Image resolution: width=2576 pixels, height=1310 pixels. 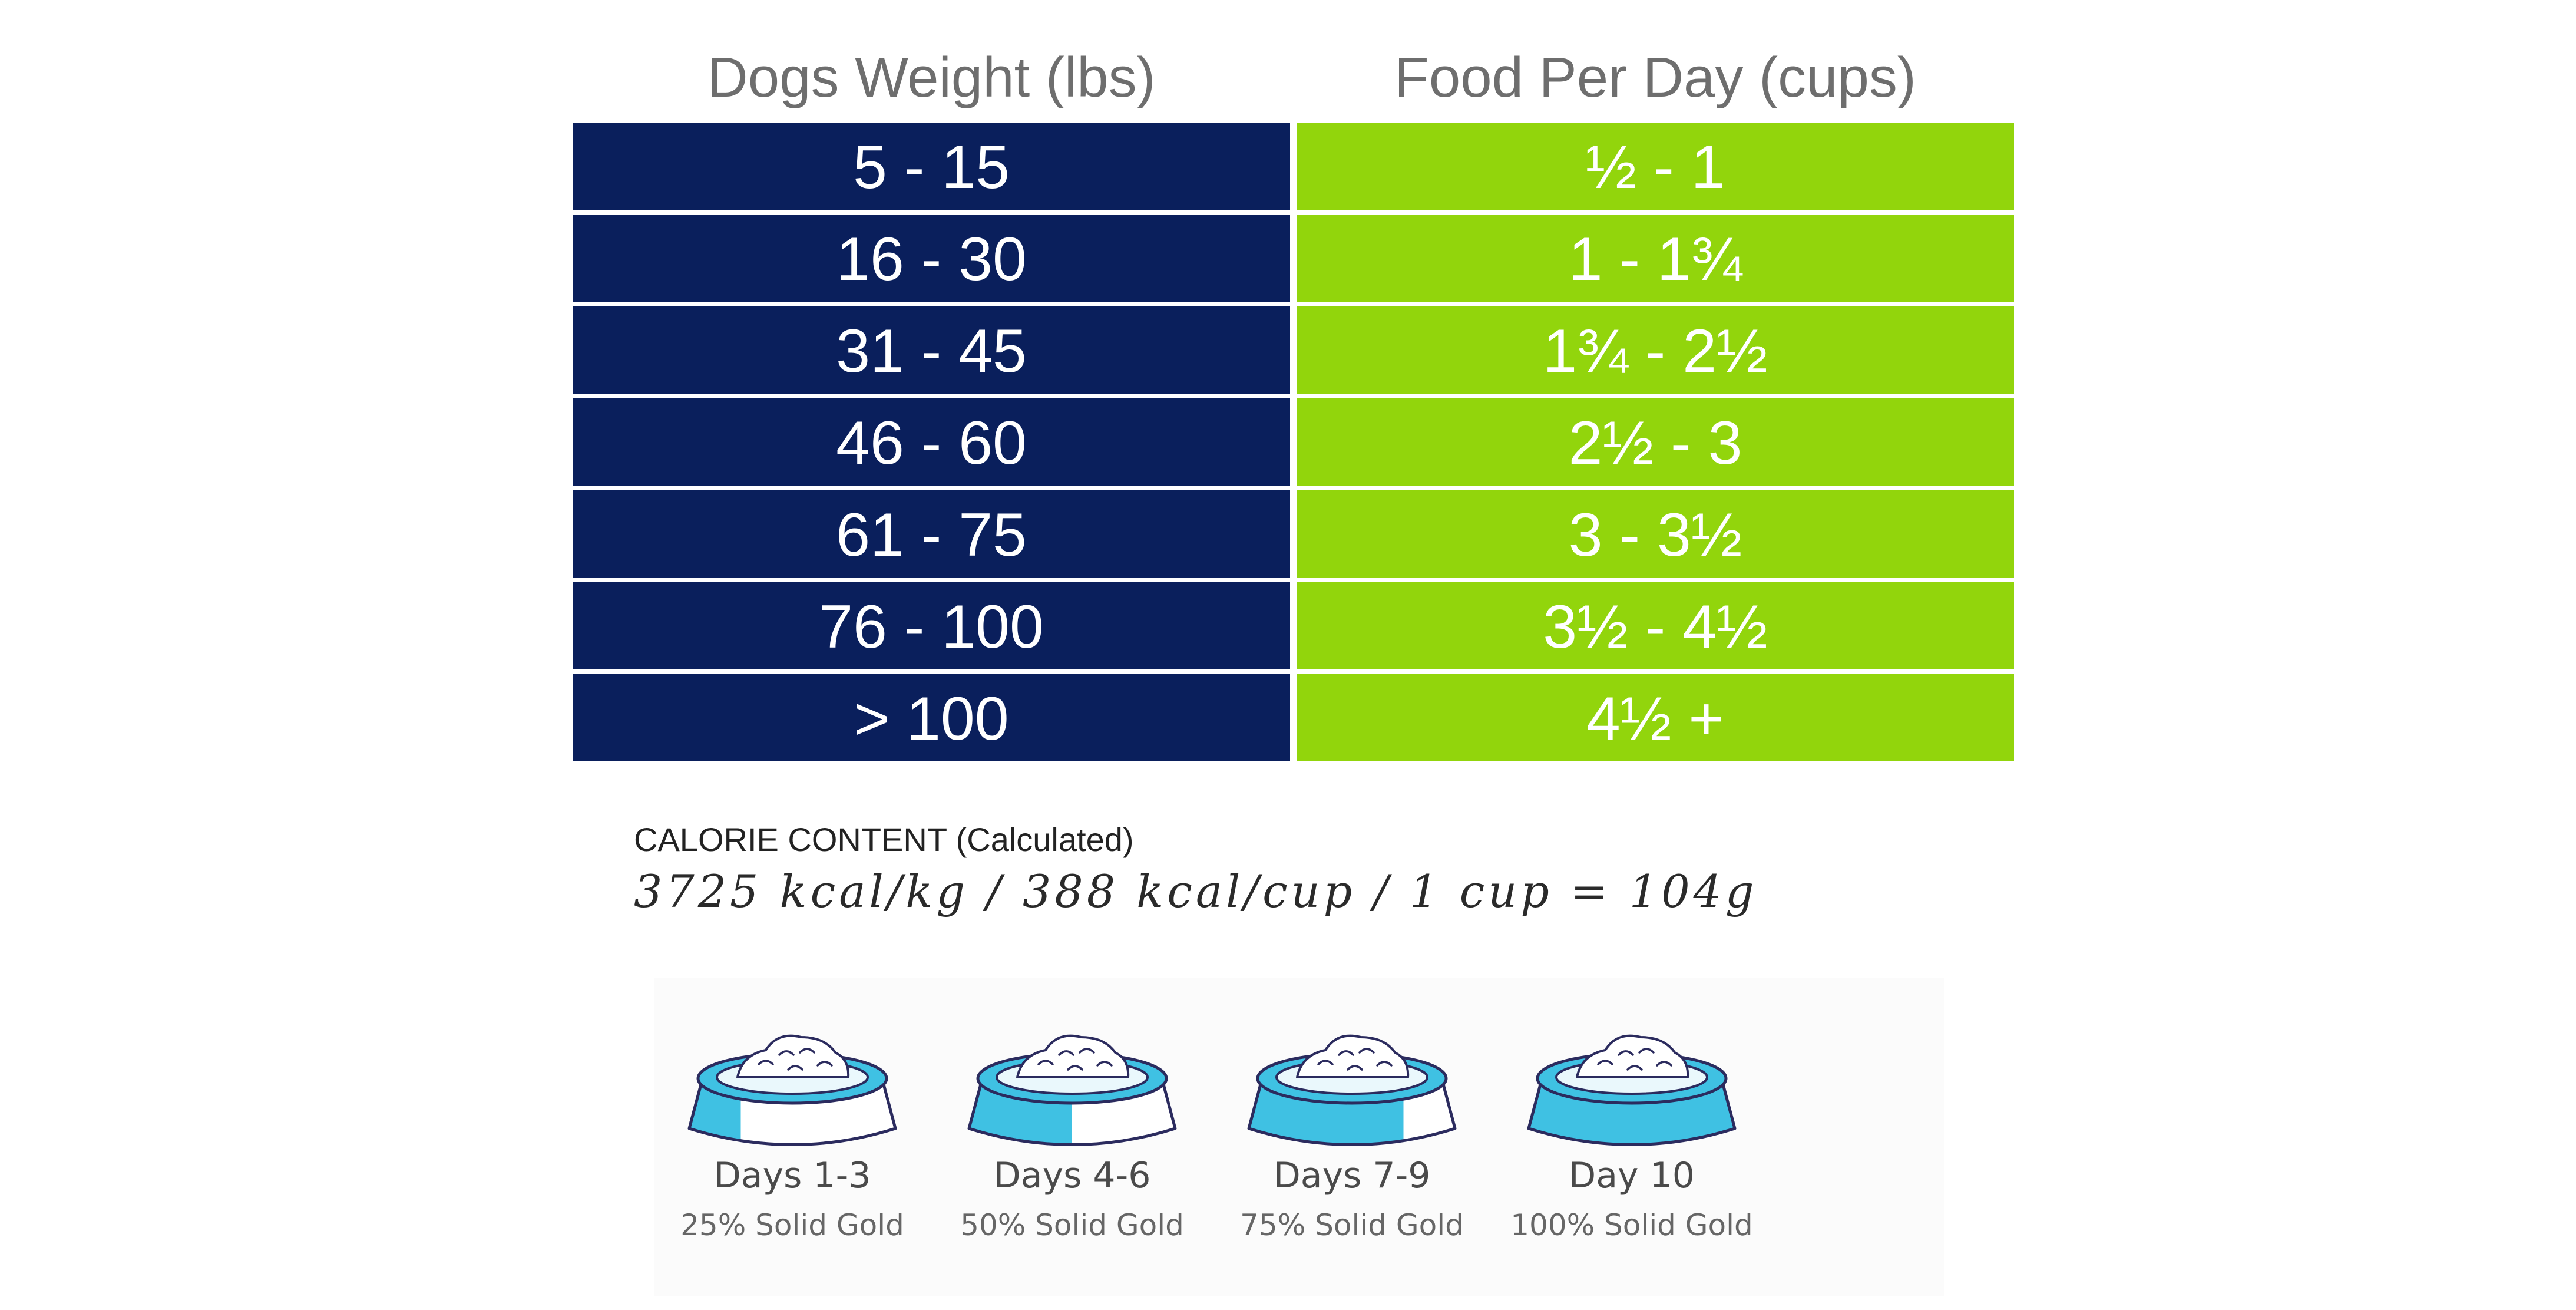 What do you see at coordinates (1655, 717) in the screenshot?
I see `food-cell: 4½ +` at bounding box center [1655, 717].